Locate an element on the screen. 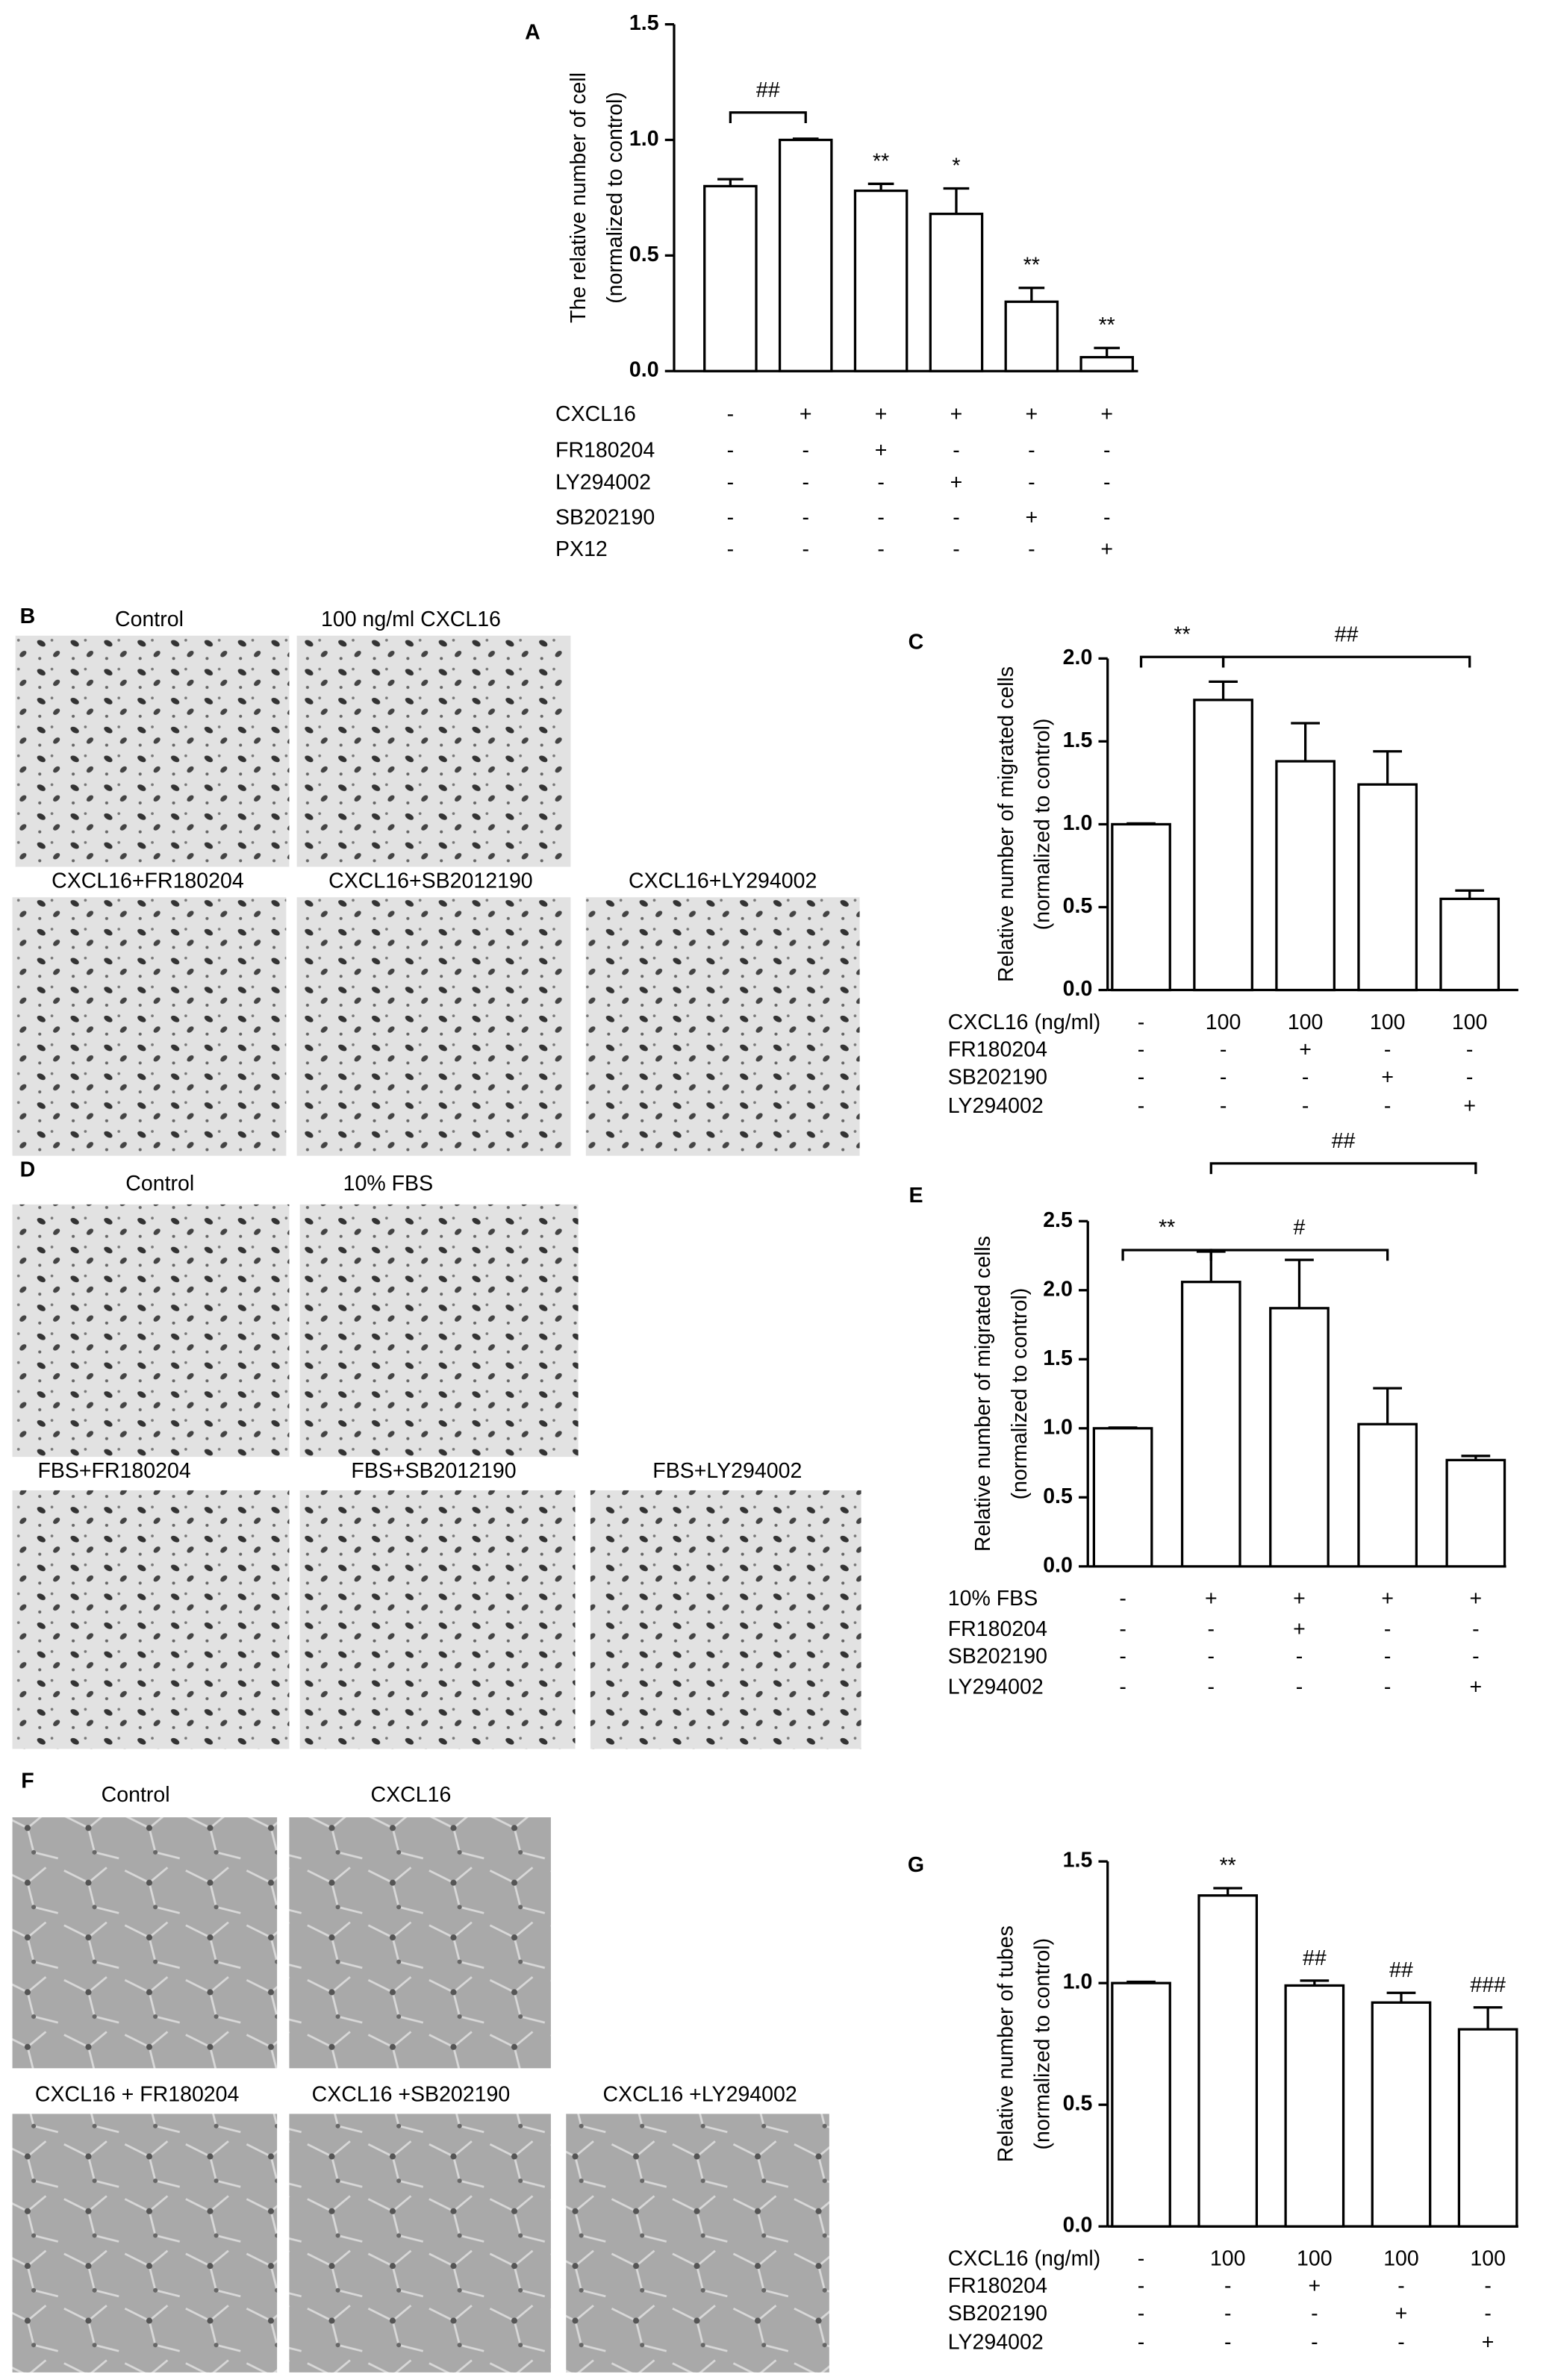 The width and height of the screenshot is (1552, 2380). significance-label: * is located at coordinates (956, 166).